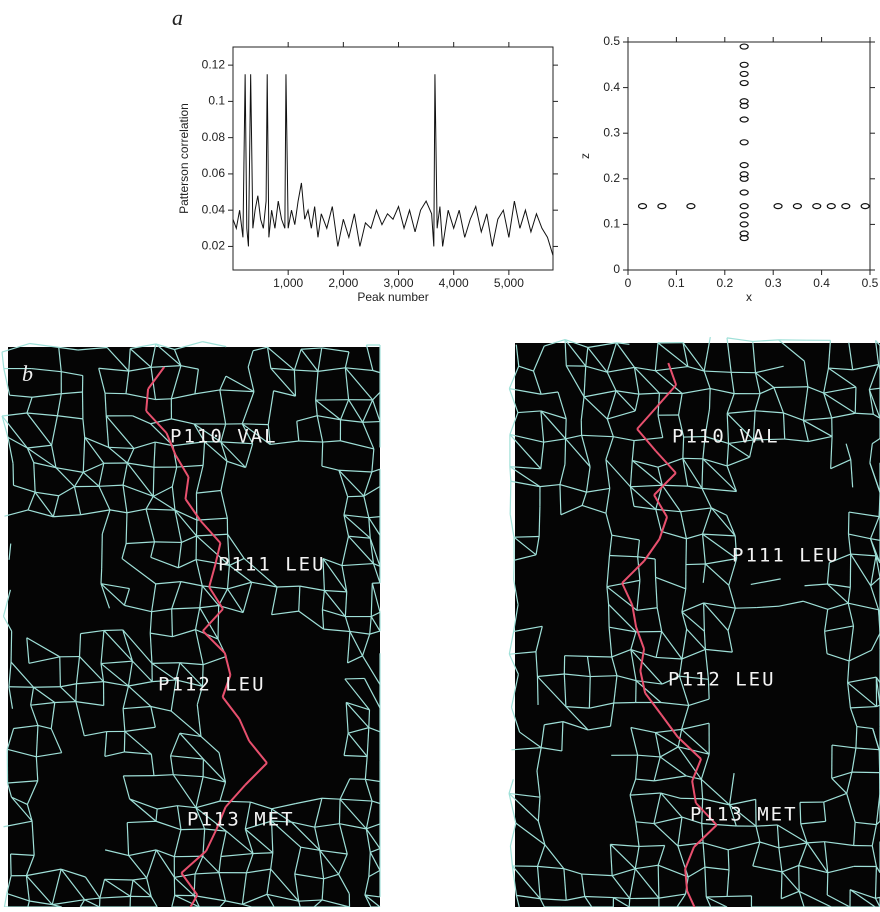 This screenshot has height=912, width=880. I want to click on x-tick-label: 0.5, so click(870, 283).